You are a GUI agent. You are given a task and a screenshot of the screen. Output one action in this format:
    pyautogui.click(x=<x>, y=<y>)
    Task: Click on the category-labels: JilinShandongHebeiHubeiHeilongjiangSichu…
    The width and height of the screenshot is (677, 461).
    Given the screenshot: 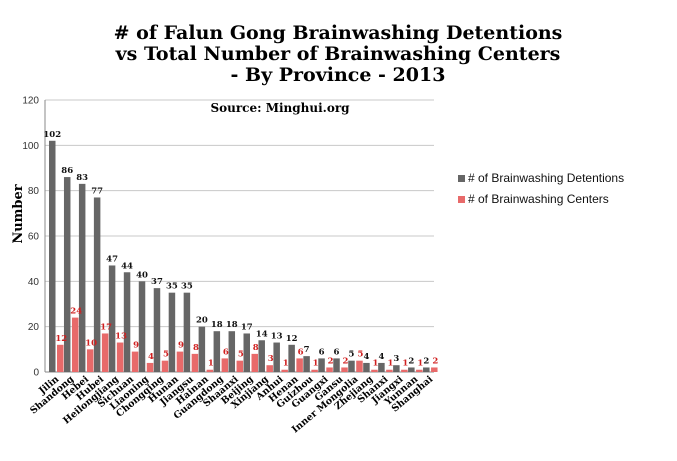 What is the action you would take?
    pyautogui.click(x=231, y=405)
    